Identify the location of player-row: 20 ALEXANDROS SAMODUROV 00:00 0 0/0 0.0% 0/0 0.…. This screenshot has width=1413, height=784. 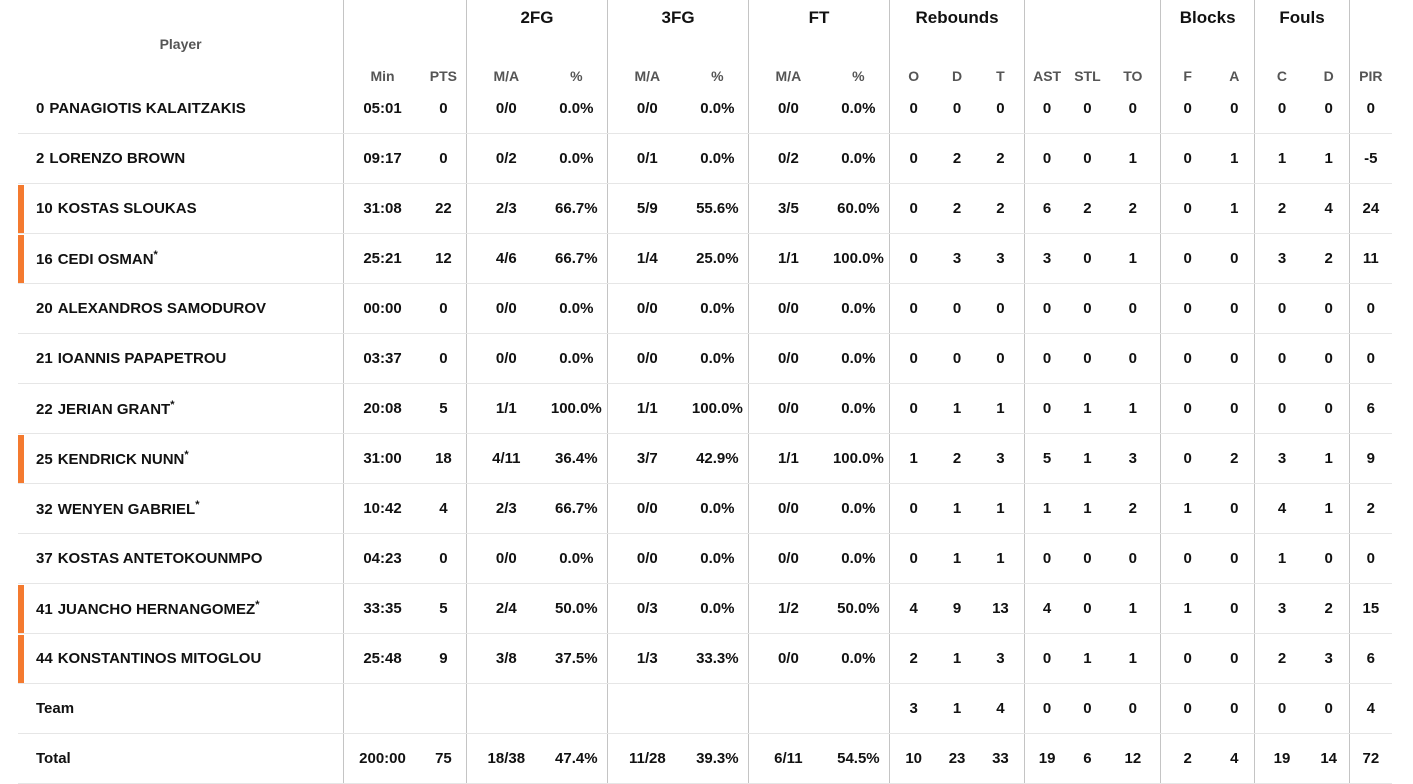
(705, 308).